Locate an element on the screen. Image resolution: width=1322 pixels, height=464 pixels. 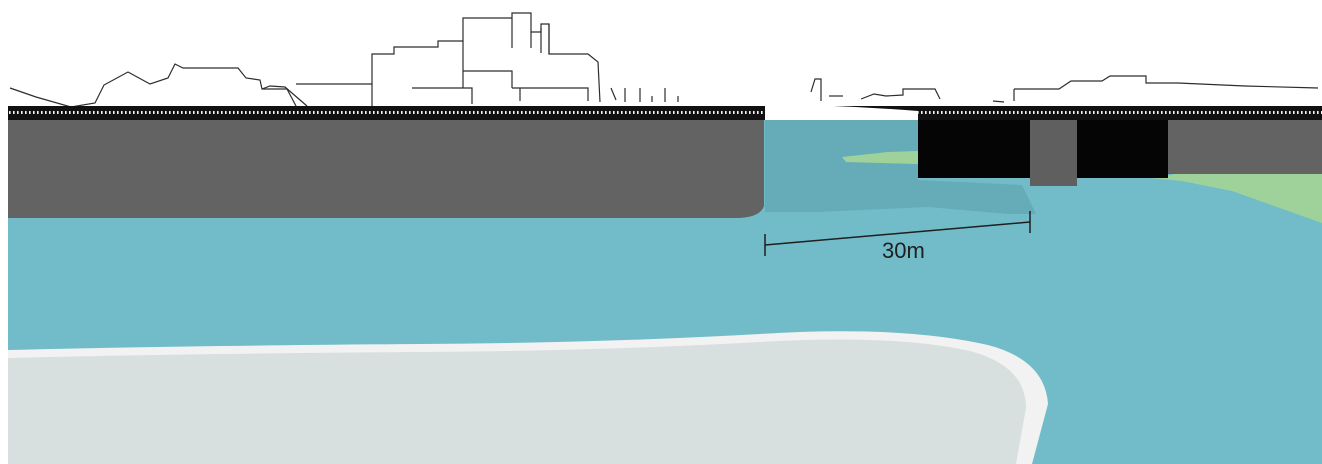
scale-bar-label: 30m is located at coordinates (903, 250).